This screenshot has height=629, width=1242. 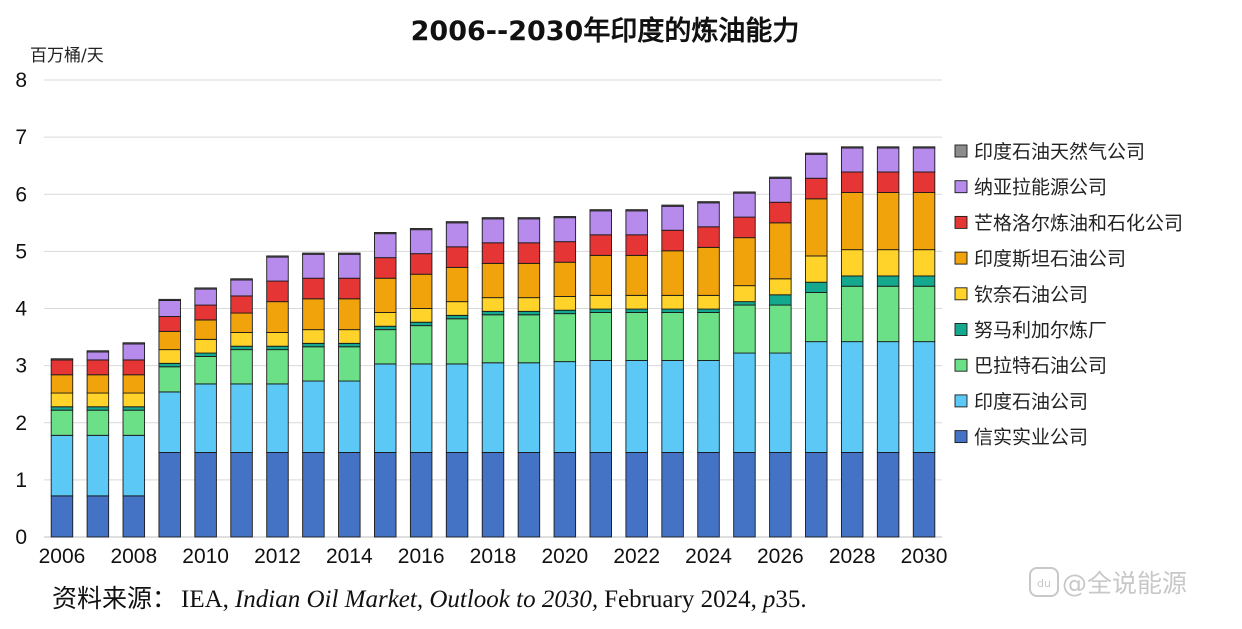 I want to click on x-tick-label: 2012, so click(x=277, y=556).